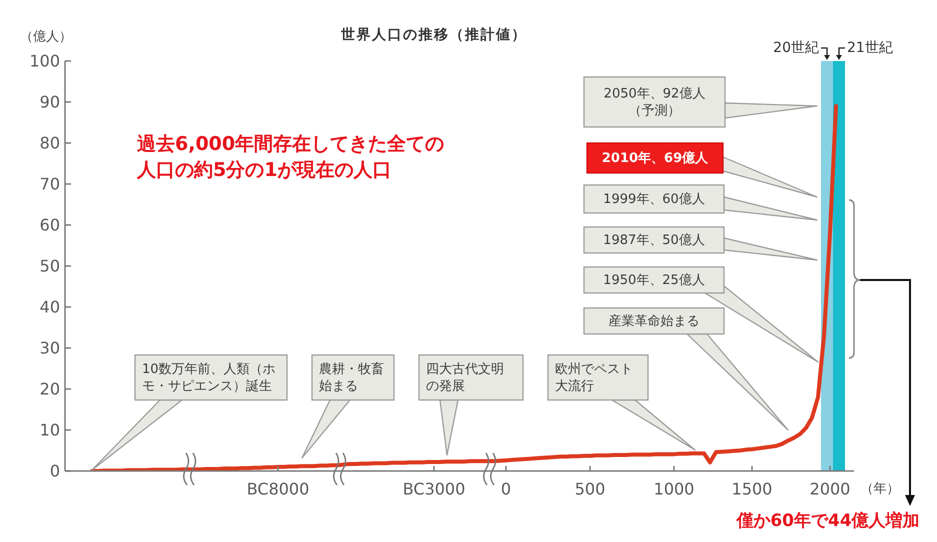  Describe the element at coordinates (290, 157) in the screenshot. I see `annotation: 過去6,000年間存在してきた全ての人口の約5分の1が現在の人口` at that location.